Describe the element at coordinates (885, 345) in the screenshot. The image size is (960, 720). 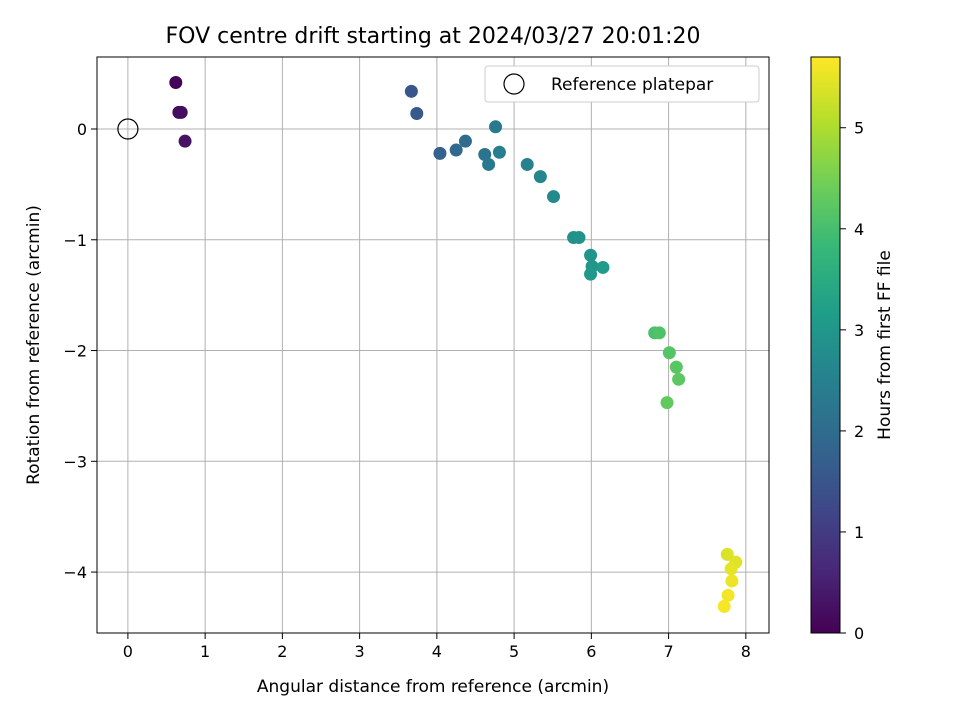
I see `colorbar-label: Hours from first FF file` at that location.